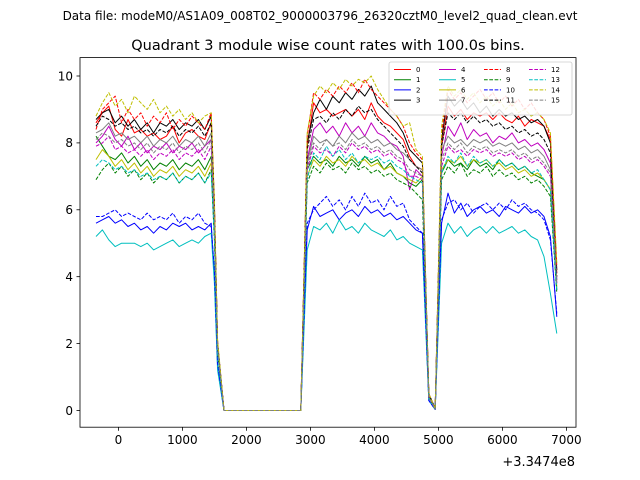 This screenshot has height=480, width=640. What do you see at coordinates (510, 101) in the screenshot?
I see `legend-label-11: 11` at bounding box center [510, 101].